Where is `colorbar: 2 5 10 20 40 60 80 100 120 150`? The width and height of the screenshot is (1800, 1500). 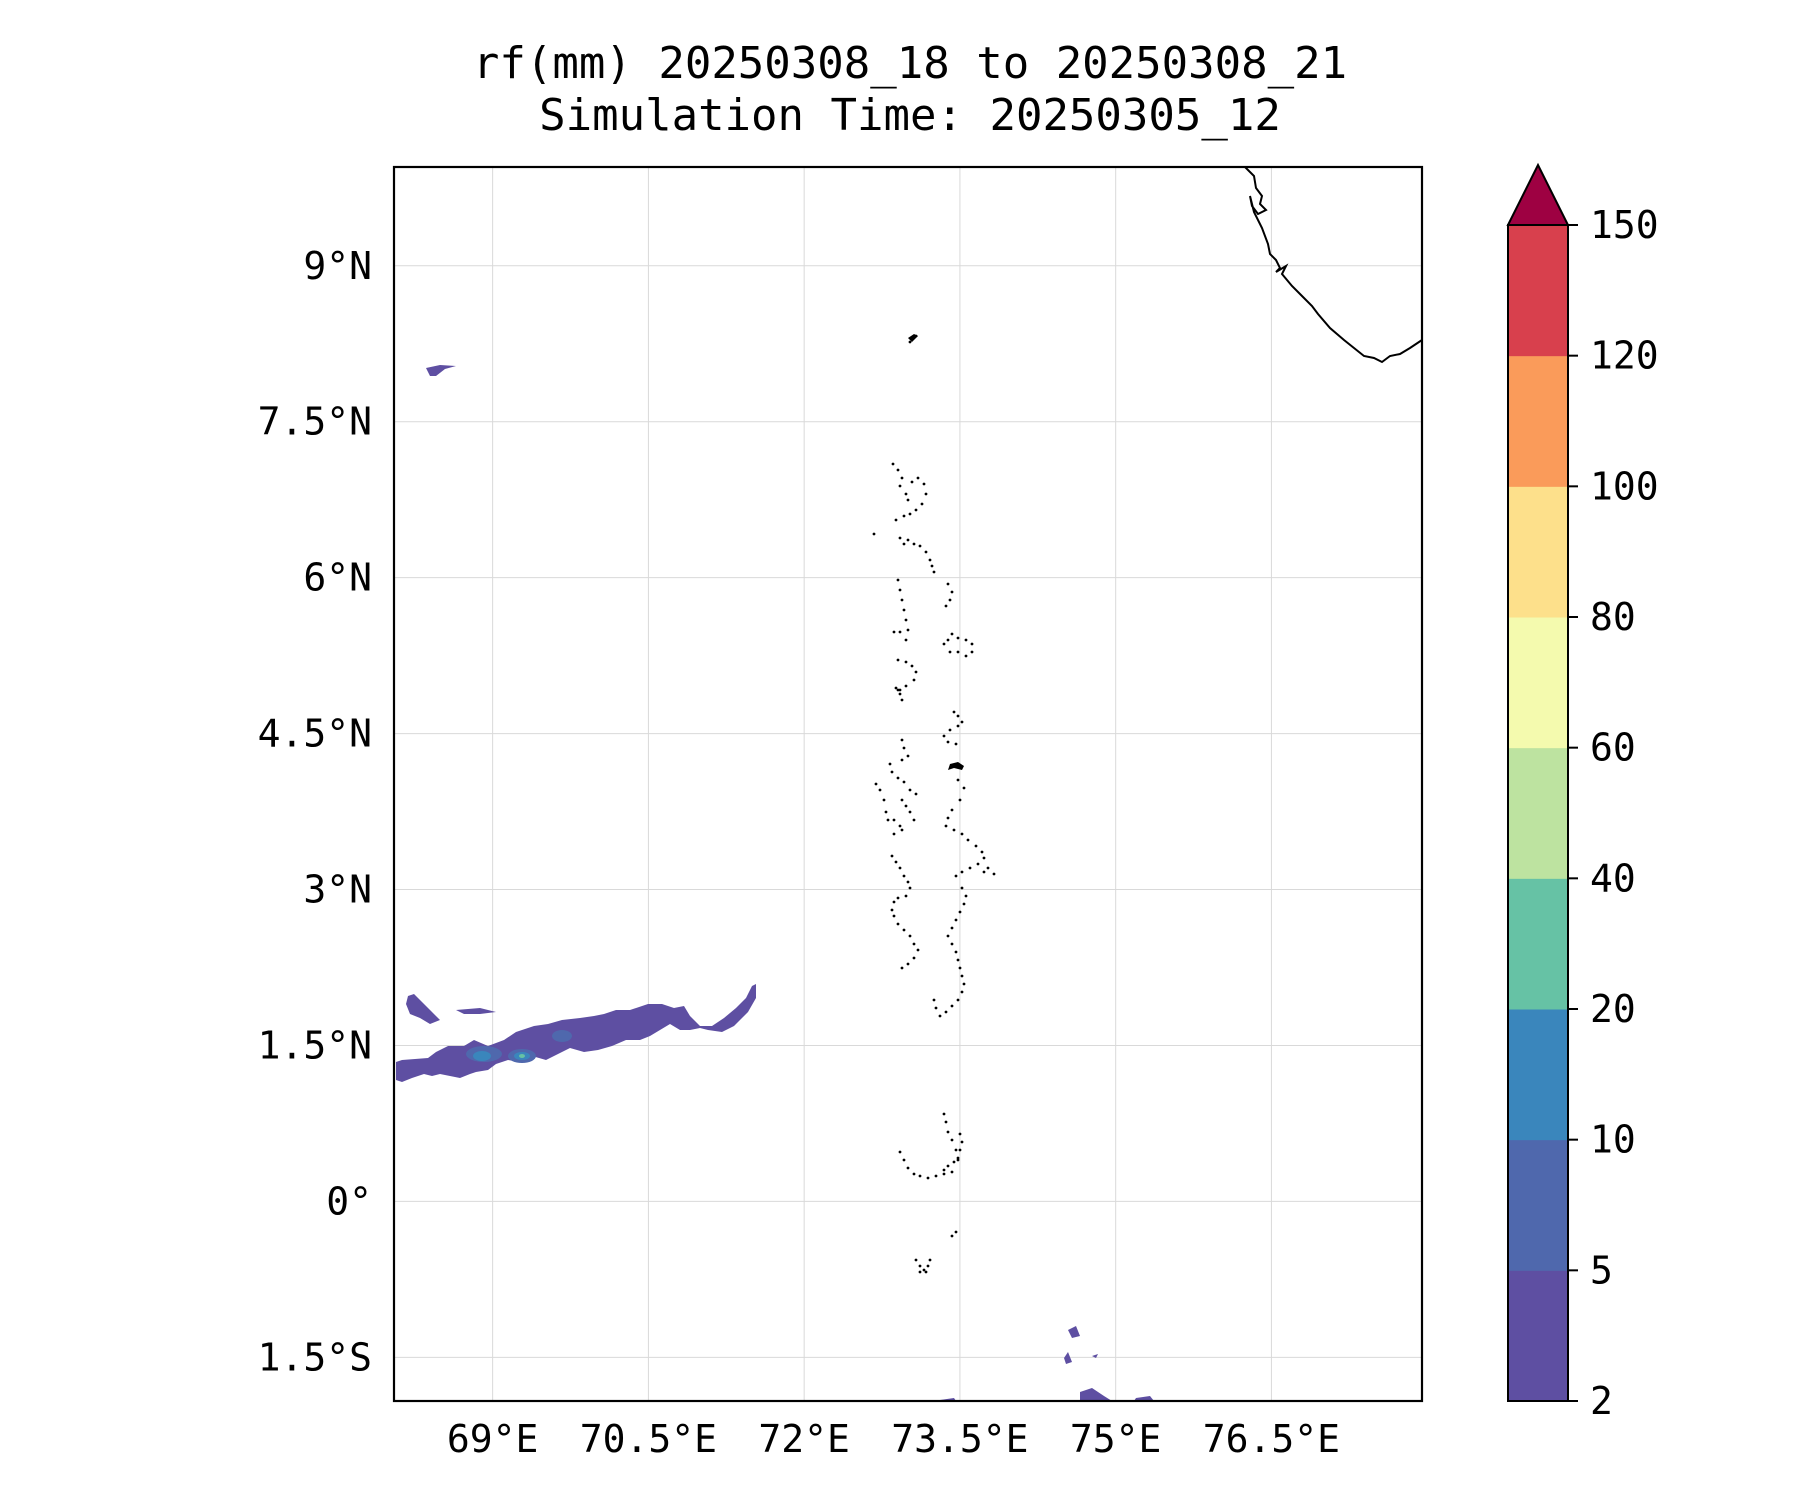 colorbar: 2 5 10 20 40 60 80 100 120 150 is located at coordinates (1582, 792).